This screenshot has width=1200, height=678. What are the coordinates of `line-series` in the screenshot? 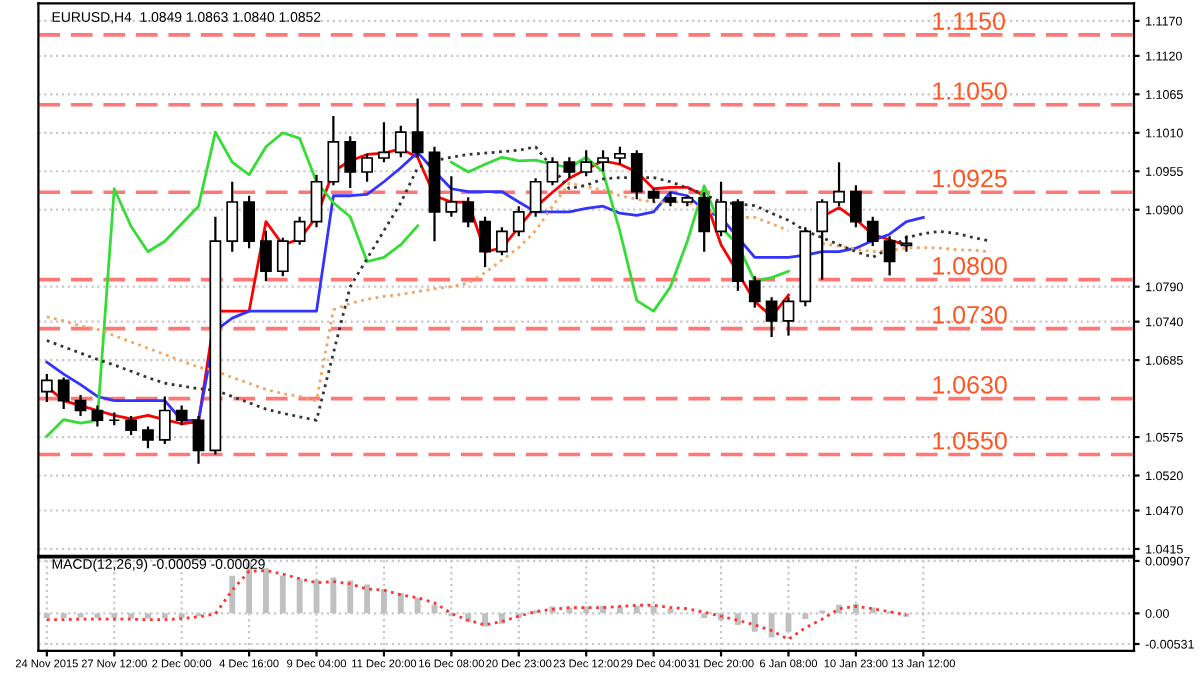 It's located at (476, 605).